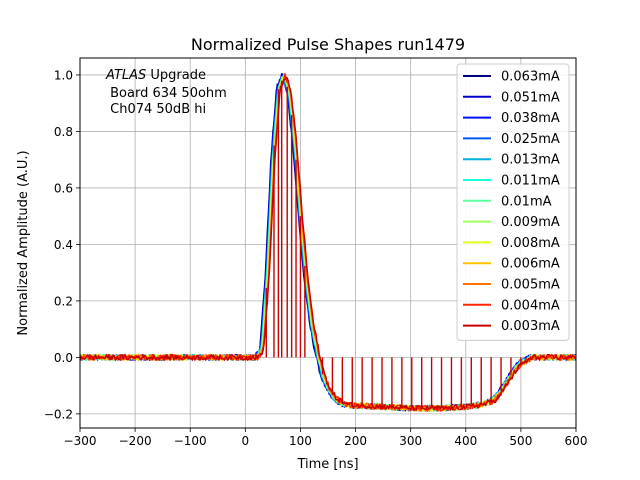 The image size is (640, 480). Describe the element at coordinates (63, 358) in the screenshot. I see `y-tick-label: 0.0` at that location.